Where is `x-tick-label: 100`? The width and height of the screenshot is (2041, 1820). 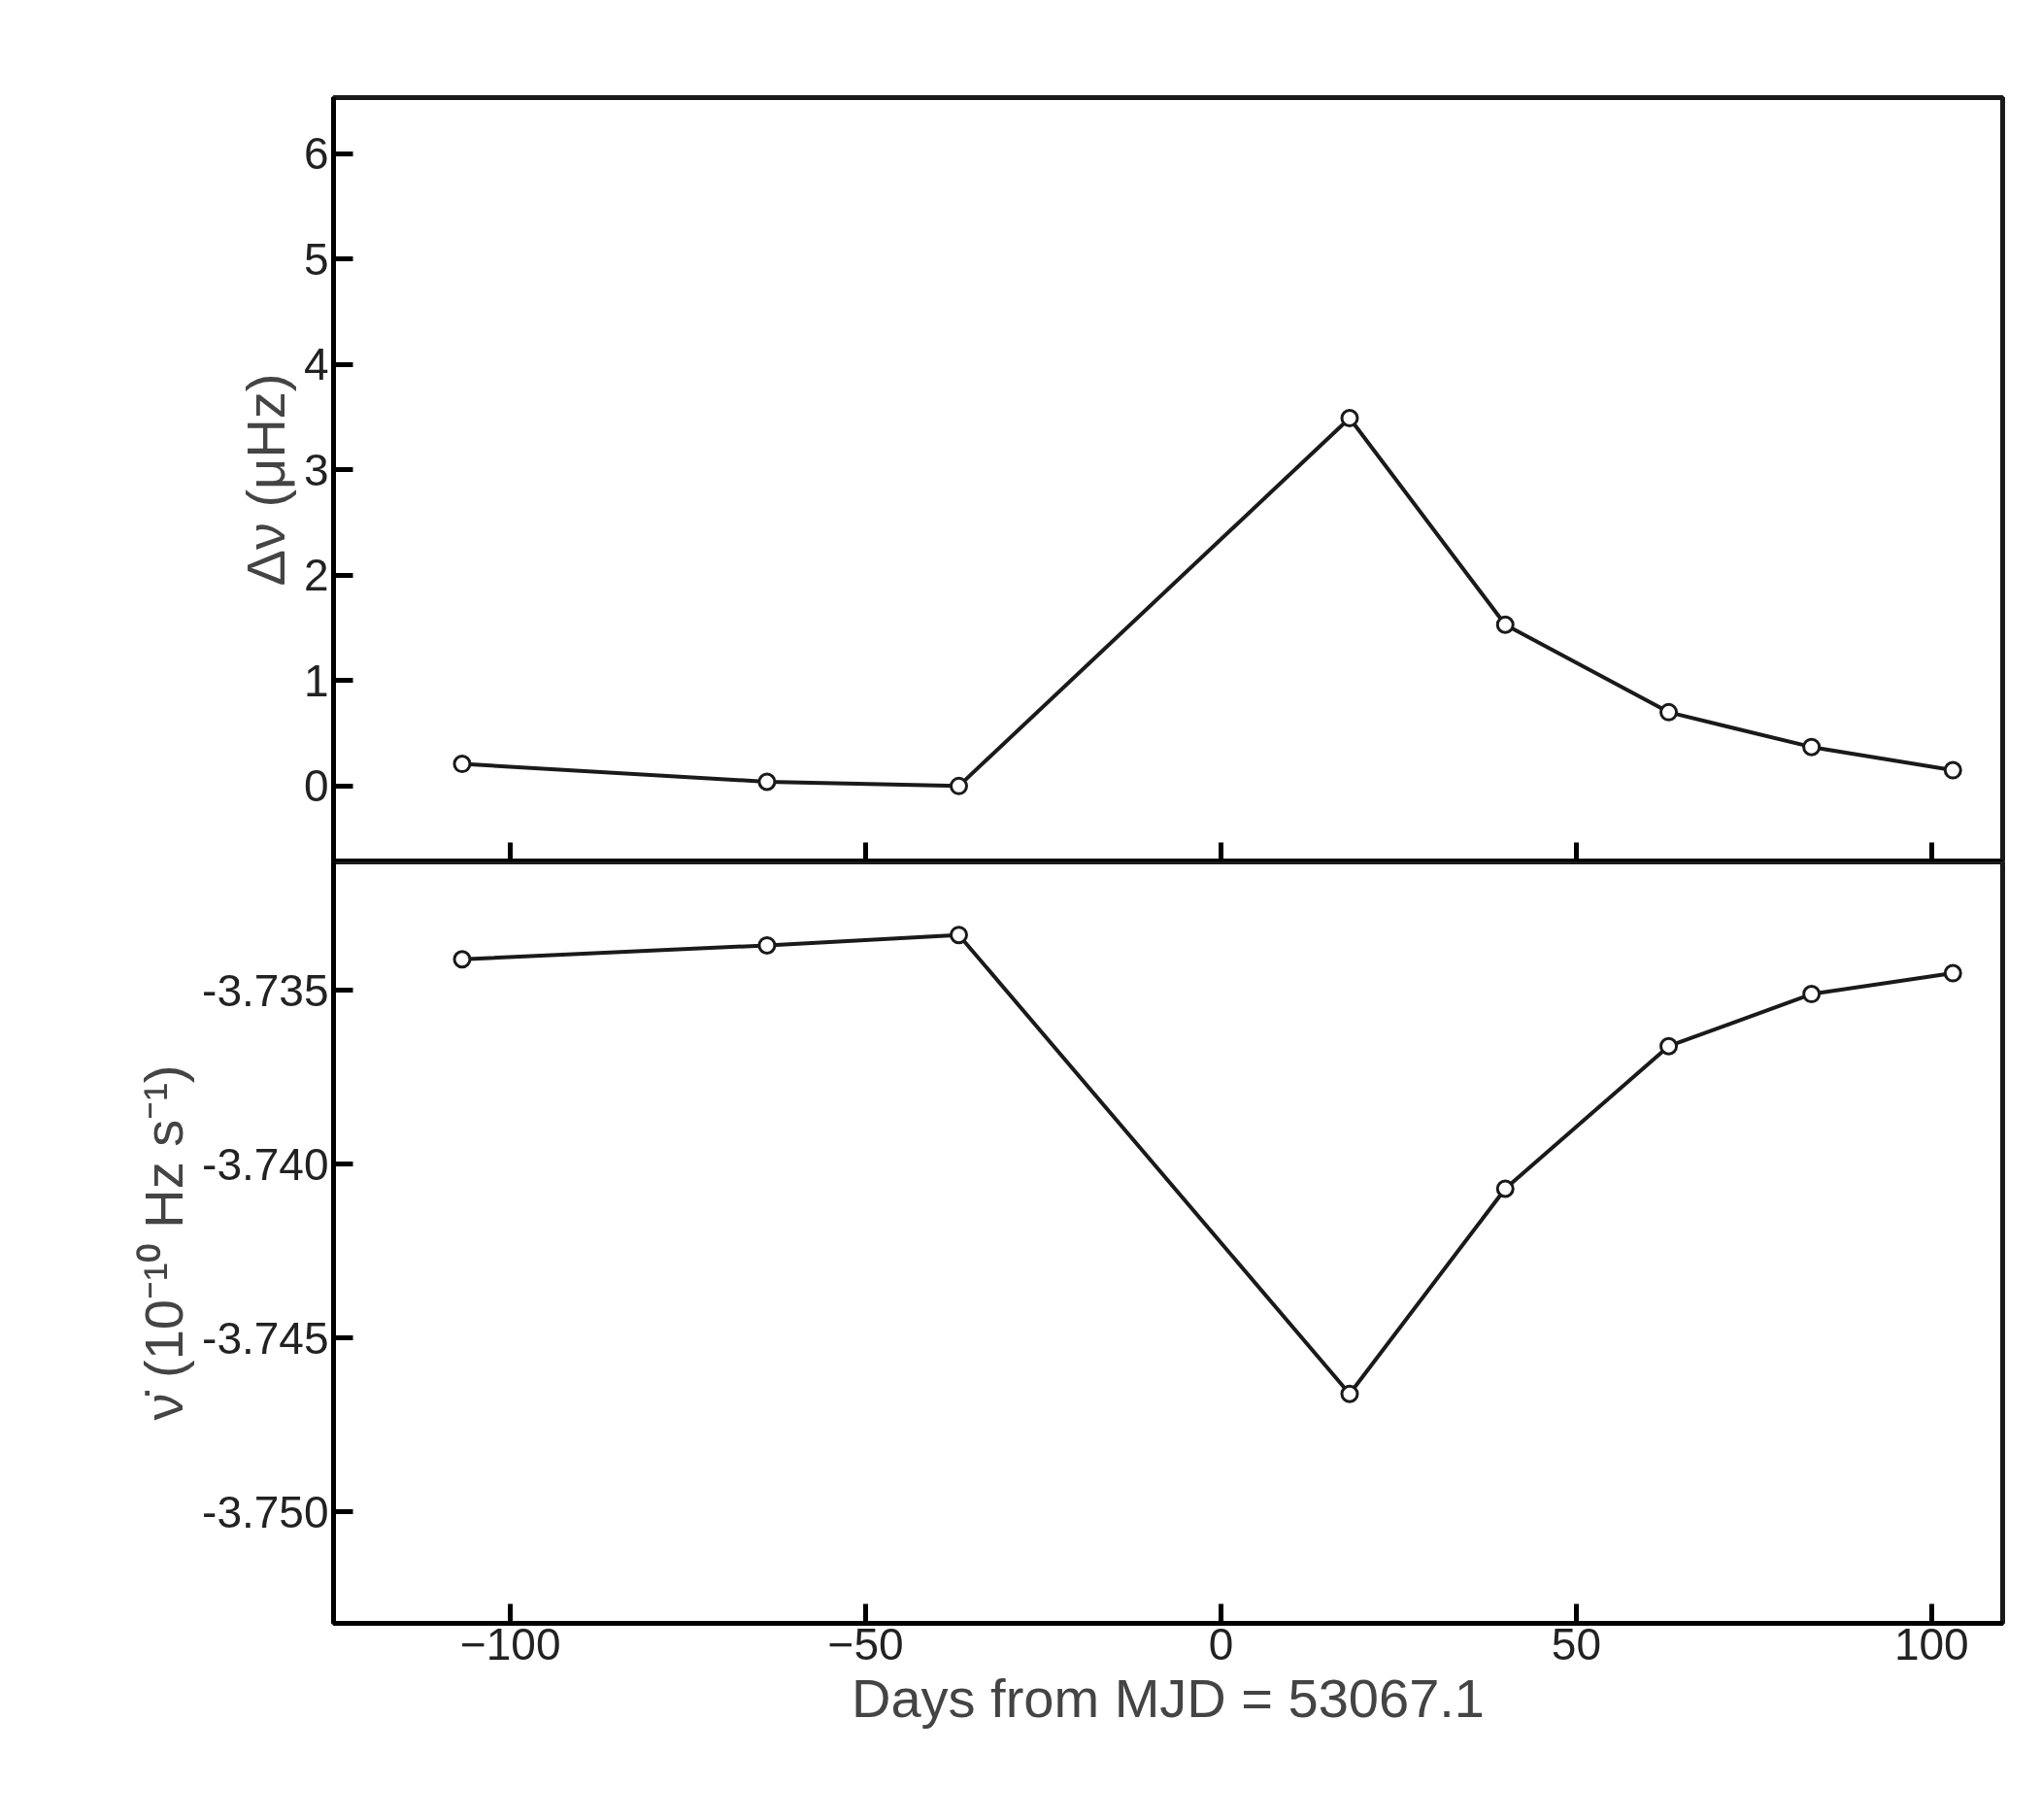 x-tick-label: 100 is located at coordinates (1931, 1643).